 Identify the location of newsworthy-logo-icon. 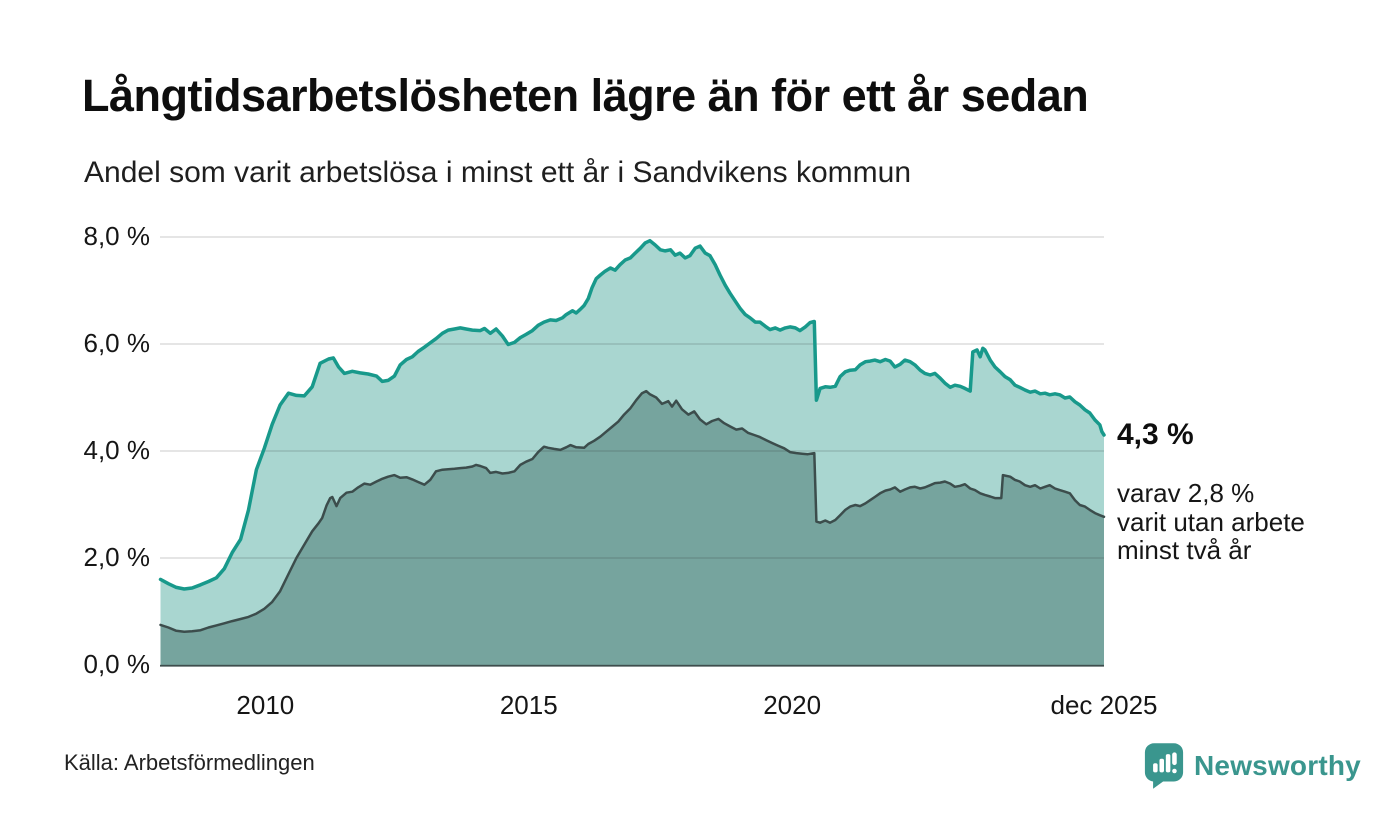
(1164, 766).